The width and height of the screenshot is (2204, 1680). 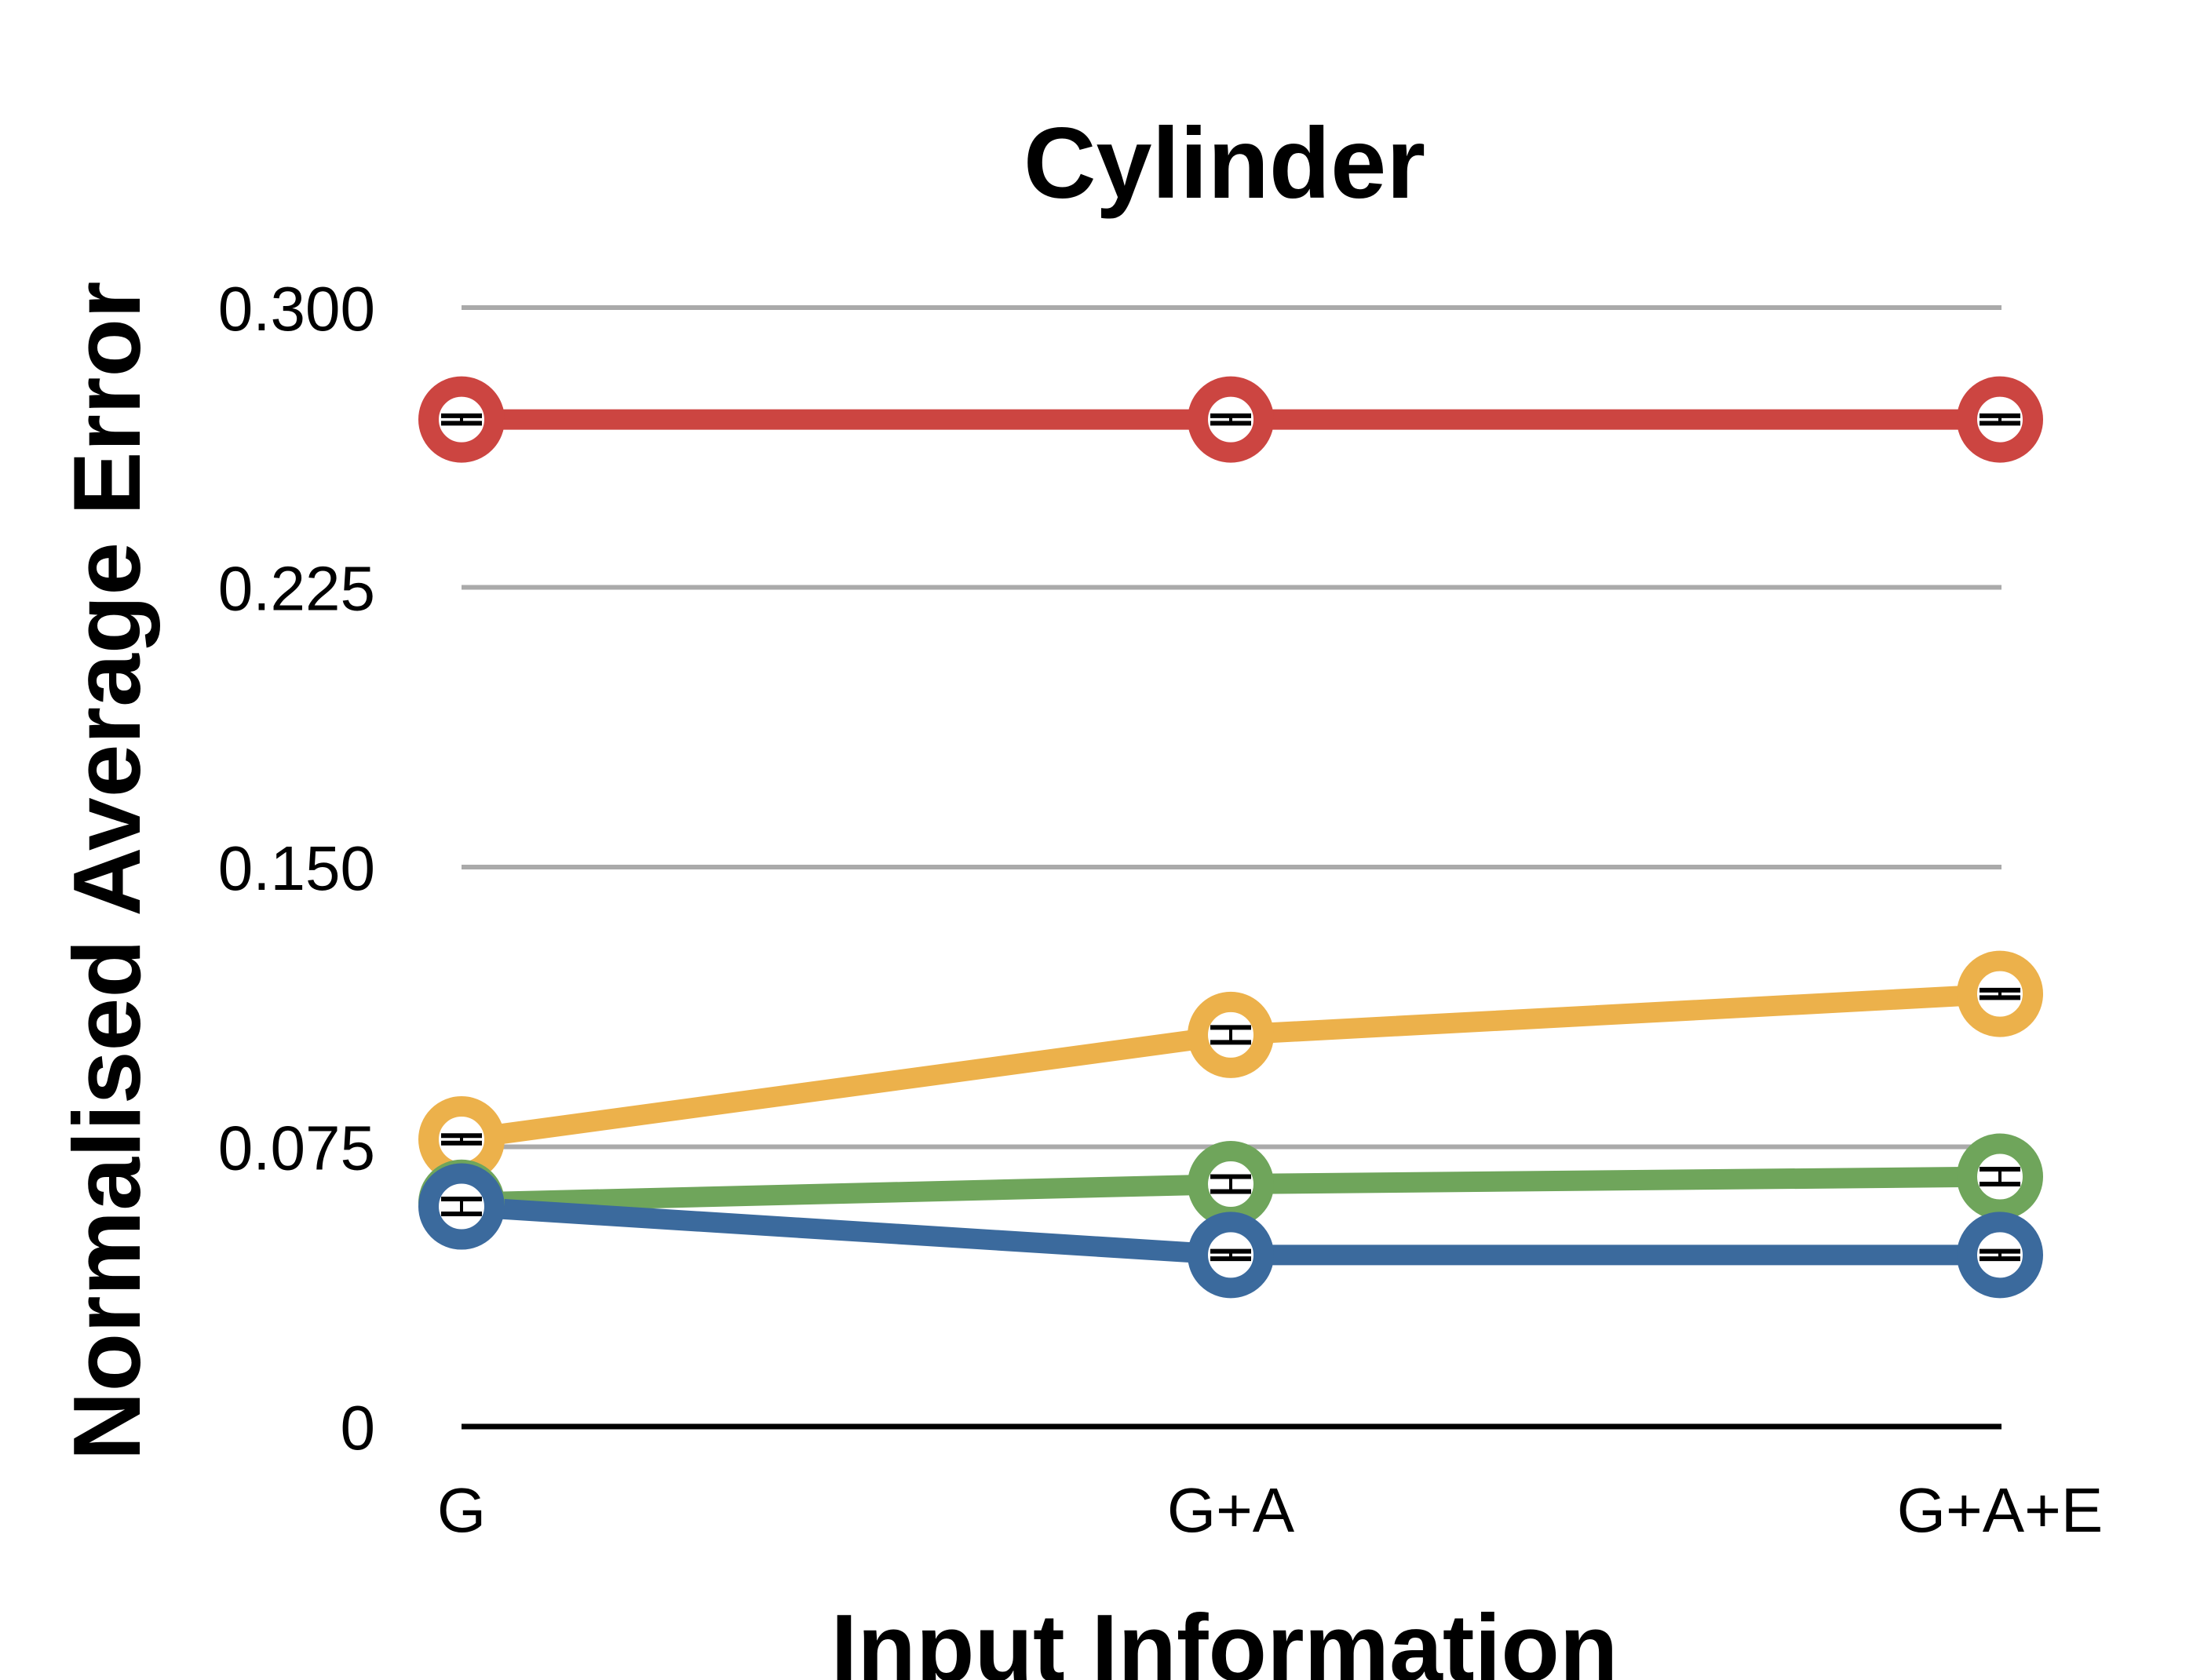 I want to click on x-tick-labels: G G+A G+A+E, so click(x=1270, y=1510).